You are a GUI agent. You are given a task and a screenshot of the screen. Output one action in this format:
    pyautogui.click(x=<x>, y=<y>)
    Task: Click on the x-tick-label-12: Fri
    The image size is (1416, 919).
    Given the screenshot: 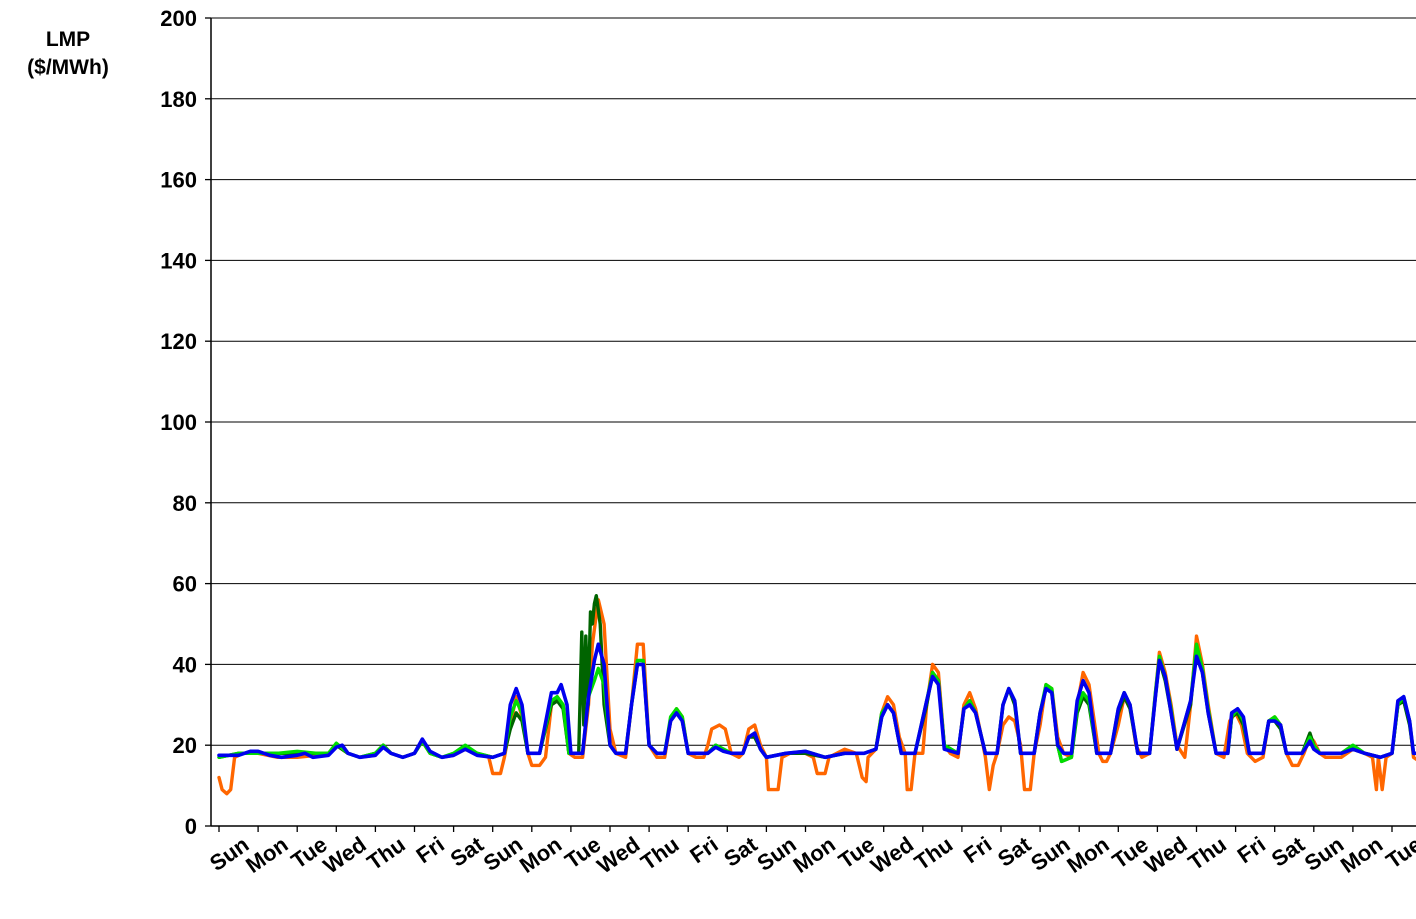 What is the action you would take?
    pyautogui.click(x=703, y=850)
    